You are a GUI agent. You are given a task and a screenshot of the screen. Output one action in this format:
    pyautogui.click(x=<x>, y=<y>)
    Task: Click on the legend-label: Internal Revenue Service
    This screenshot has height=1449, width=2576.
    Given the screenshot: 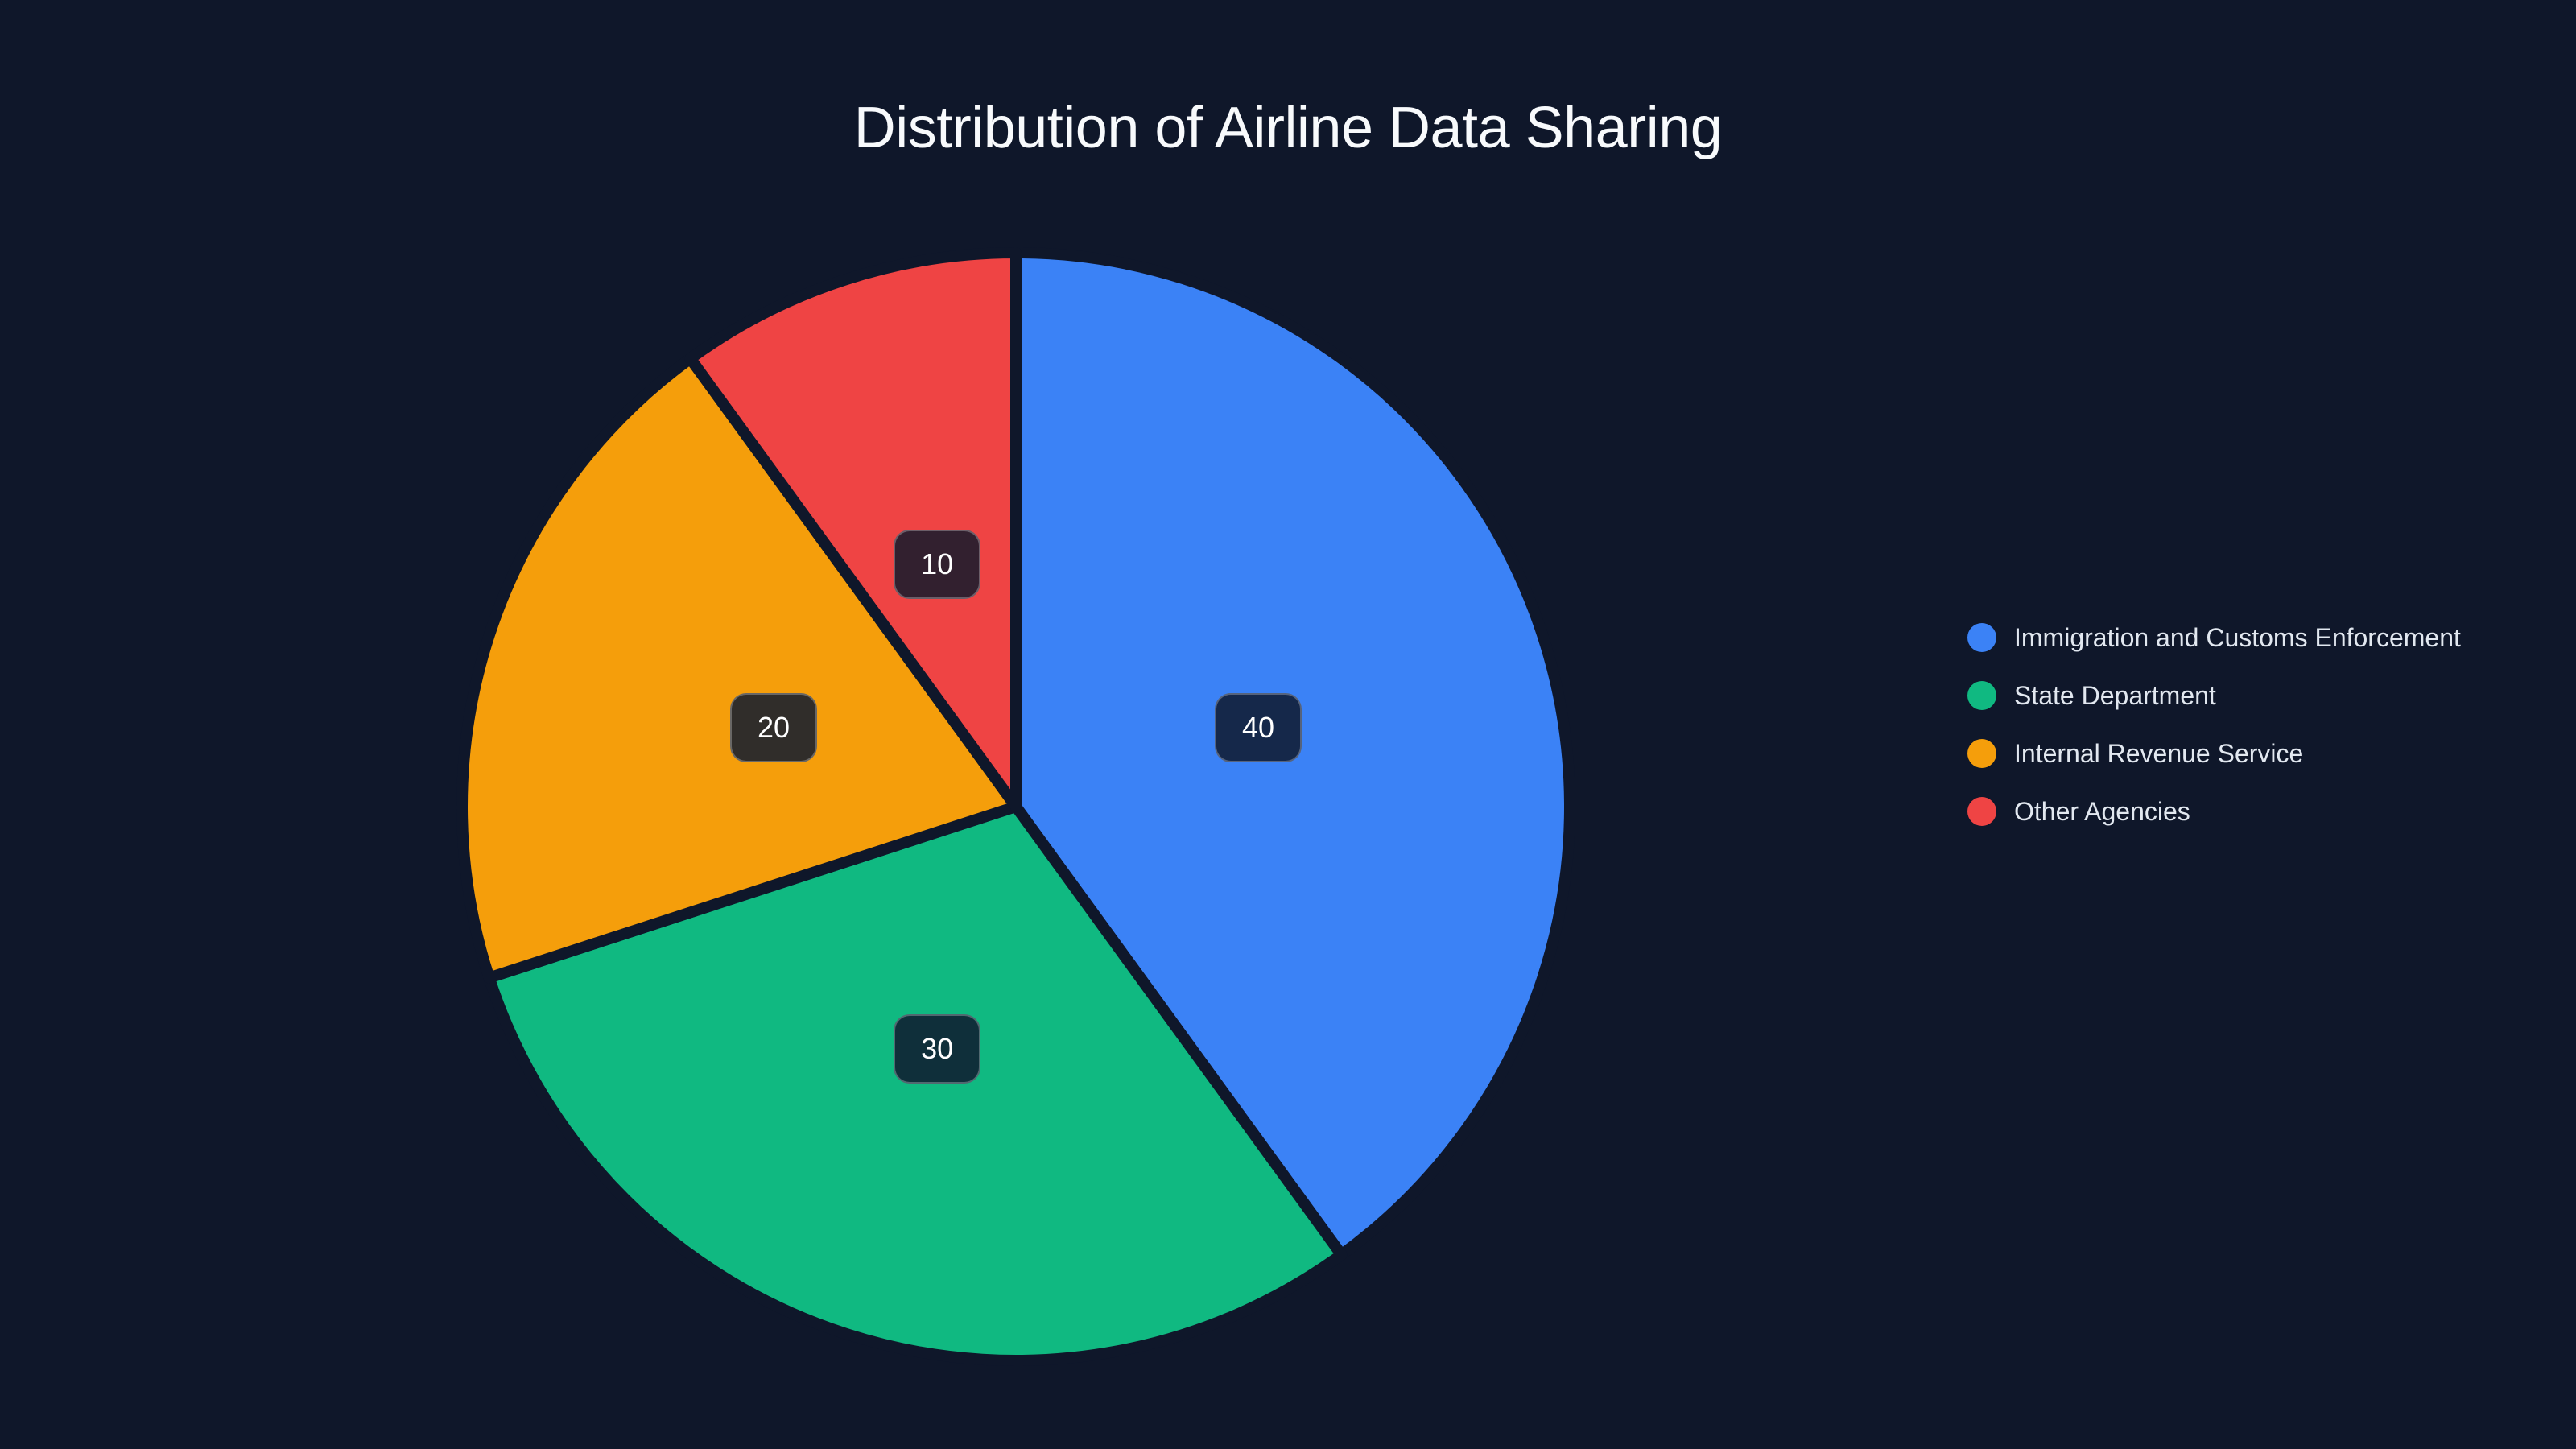 What is the action you would take?
    pyautogui.click(x=2159, y=753)
    